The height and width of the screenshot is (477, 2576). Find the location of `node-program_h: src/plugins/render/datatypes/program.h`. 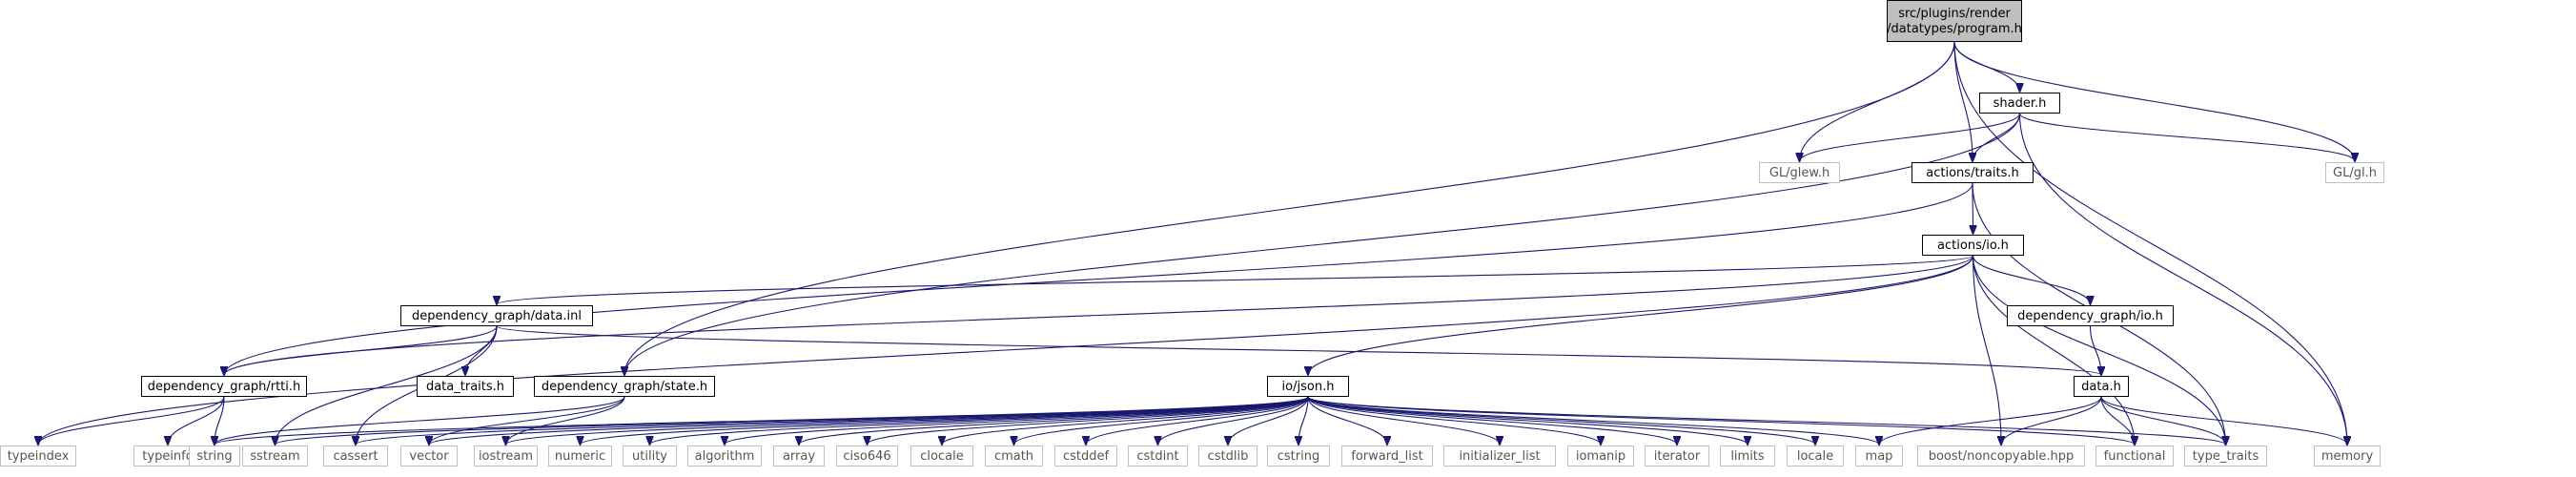

node-program_h: src/plugins/render/datatypes/program.h is located at coordinates (1954, 21).